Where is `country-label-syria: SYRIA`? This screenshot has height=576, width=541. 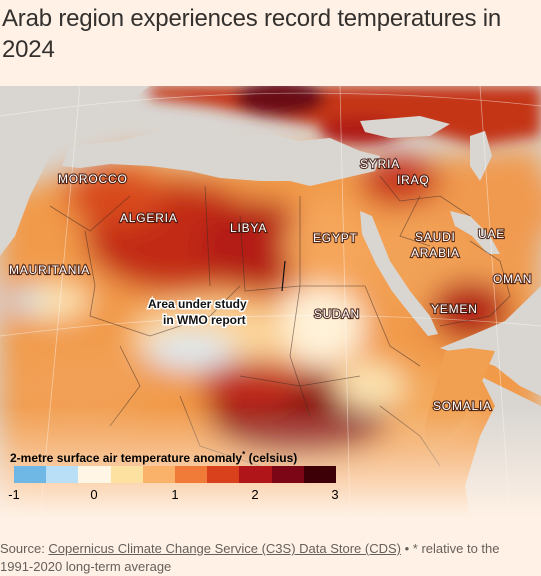
country-label-syria: SYRIA is located at coordinates (380, 164).